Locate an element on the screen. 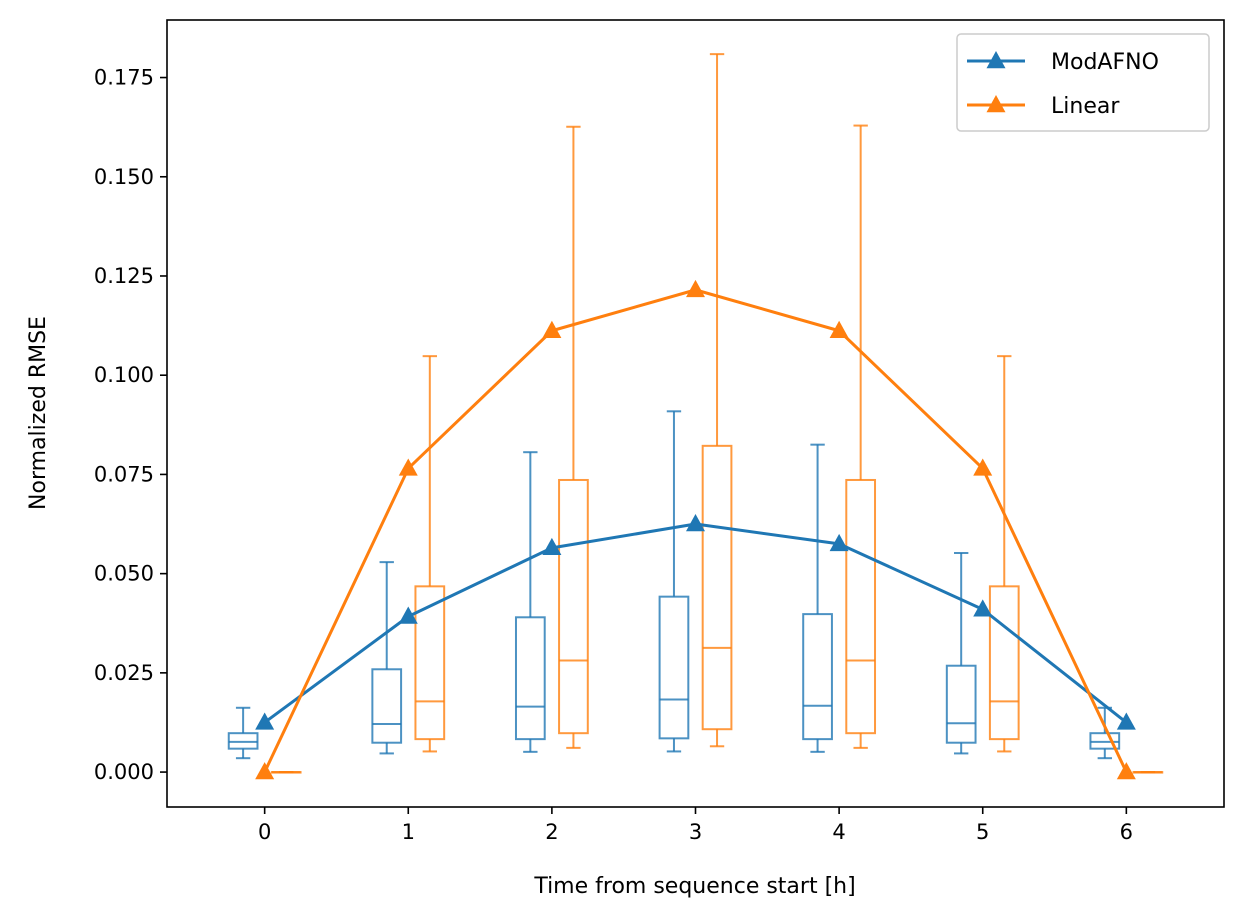 The width and height of the screenshot is (1245, 920). y-tick-label-7: 0.175 is located at coordinates (124, 78).